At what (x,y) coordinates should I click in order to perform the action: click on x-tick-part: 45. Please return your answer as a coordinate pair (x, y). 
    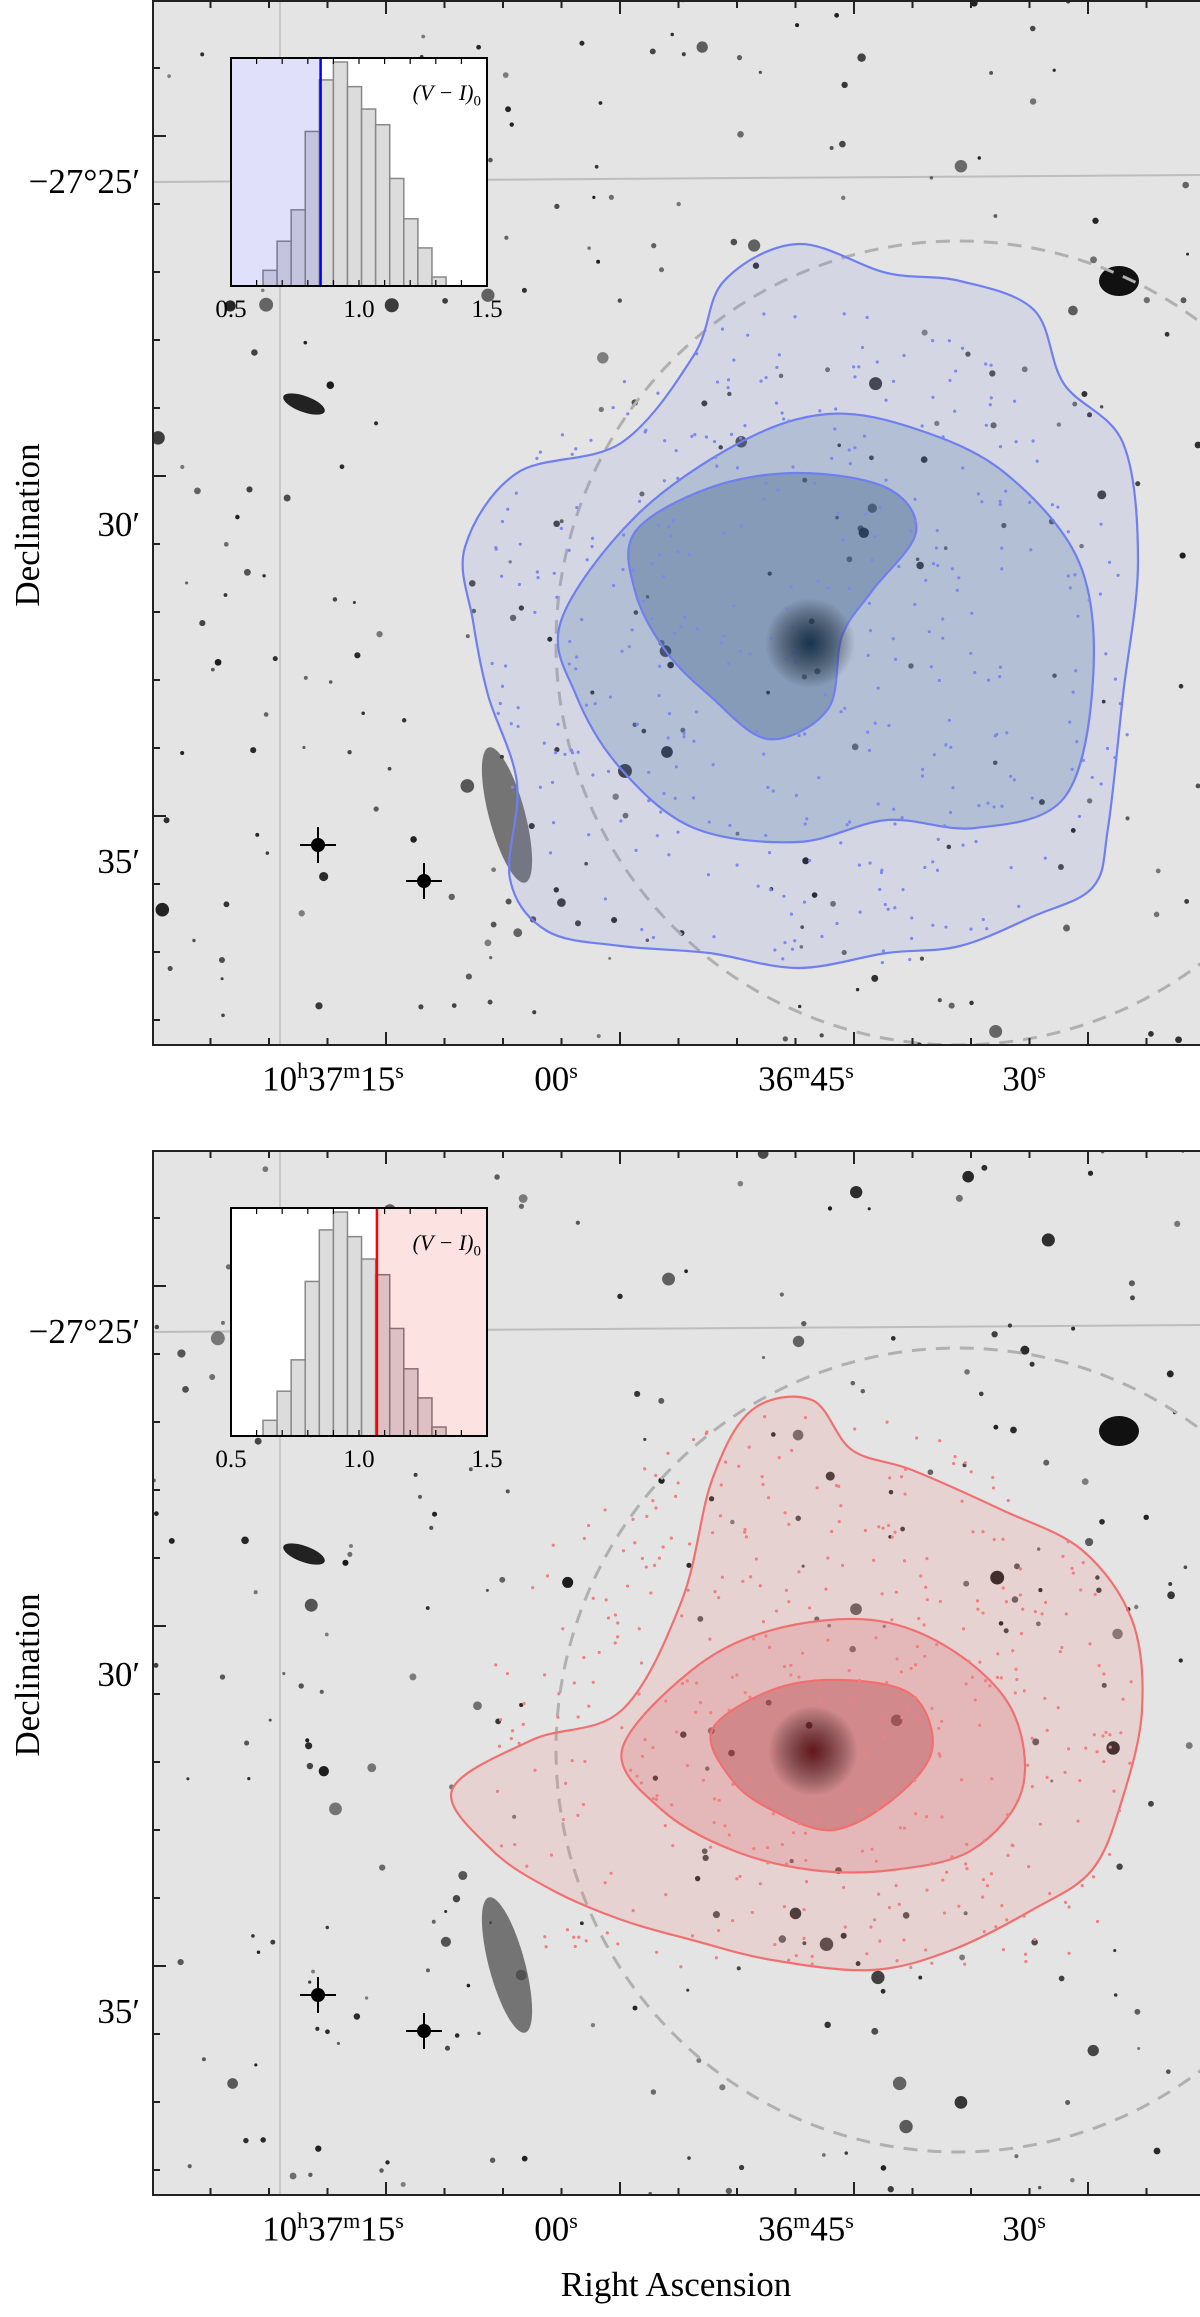
    Looking at the image, I should click on (828, 2229).